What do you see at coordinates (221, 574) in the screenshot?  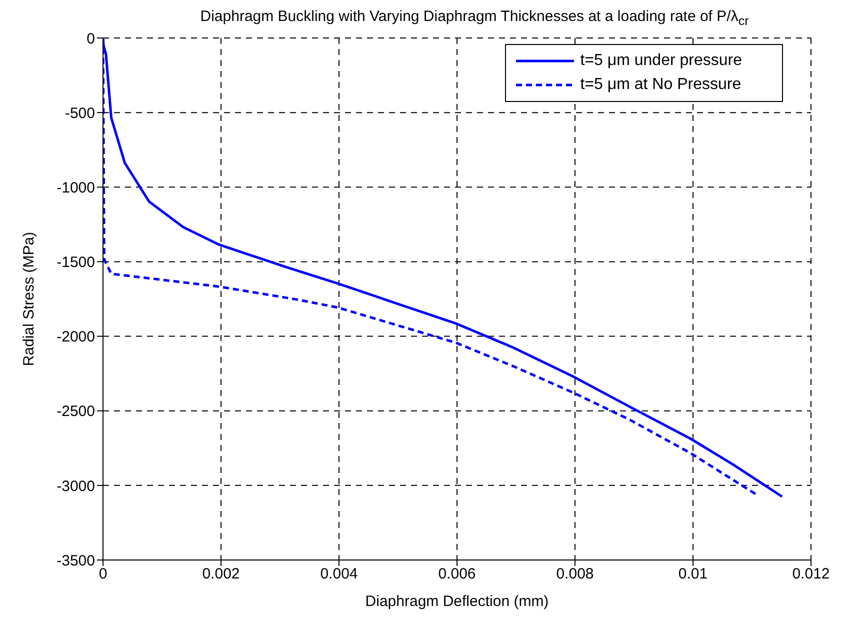 I see `x-tick-label: 0.002` at bounding box center [221, 574].